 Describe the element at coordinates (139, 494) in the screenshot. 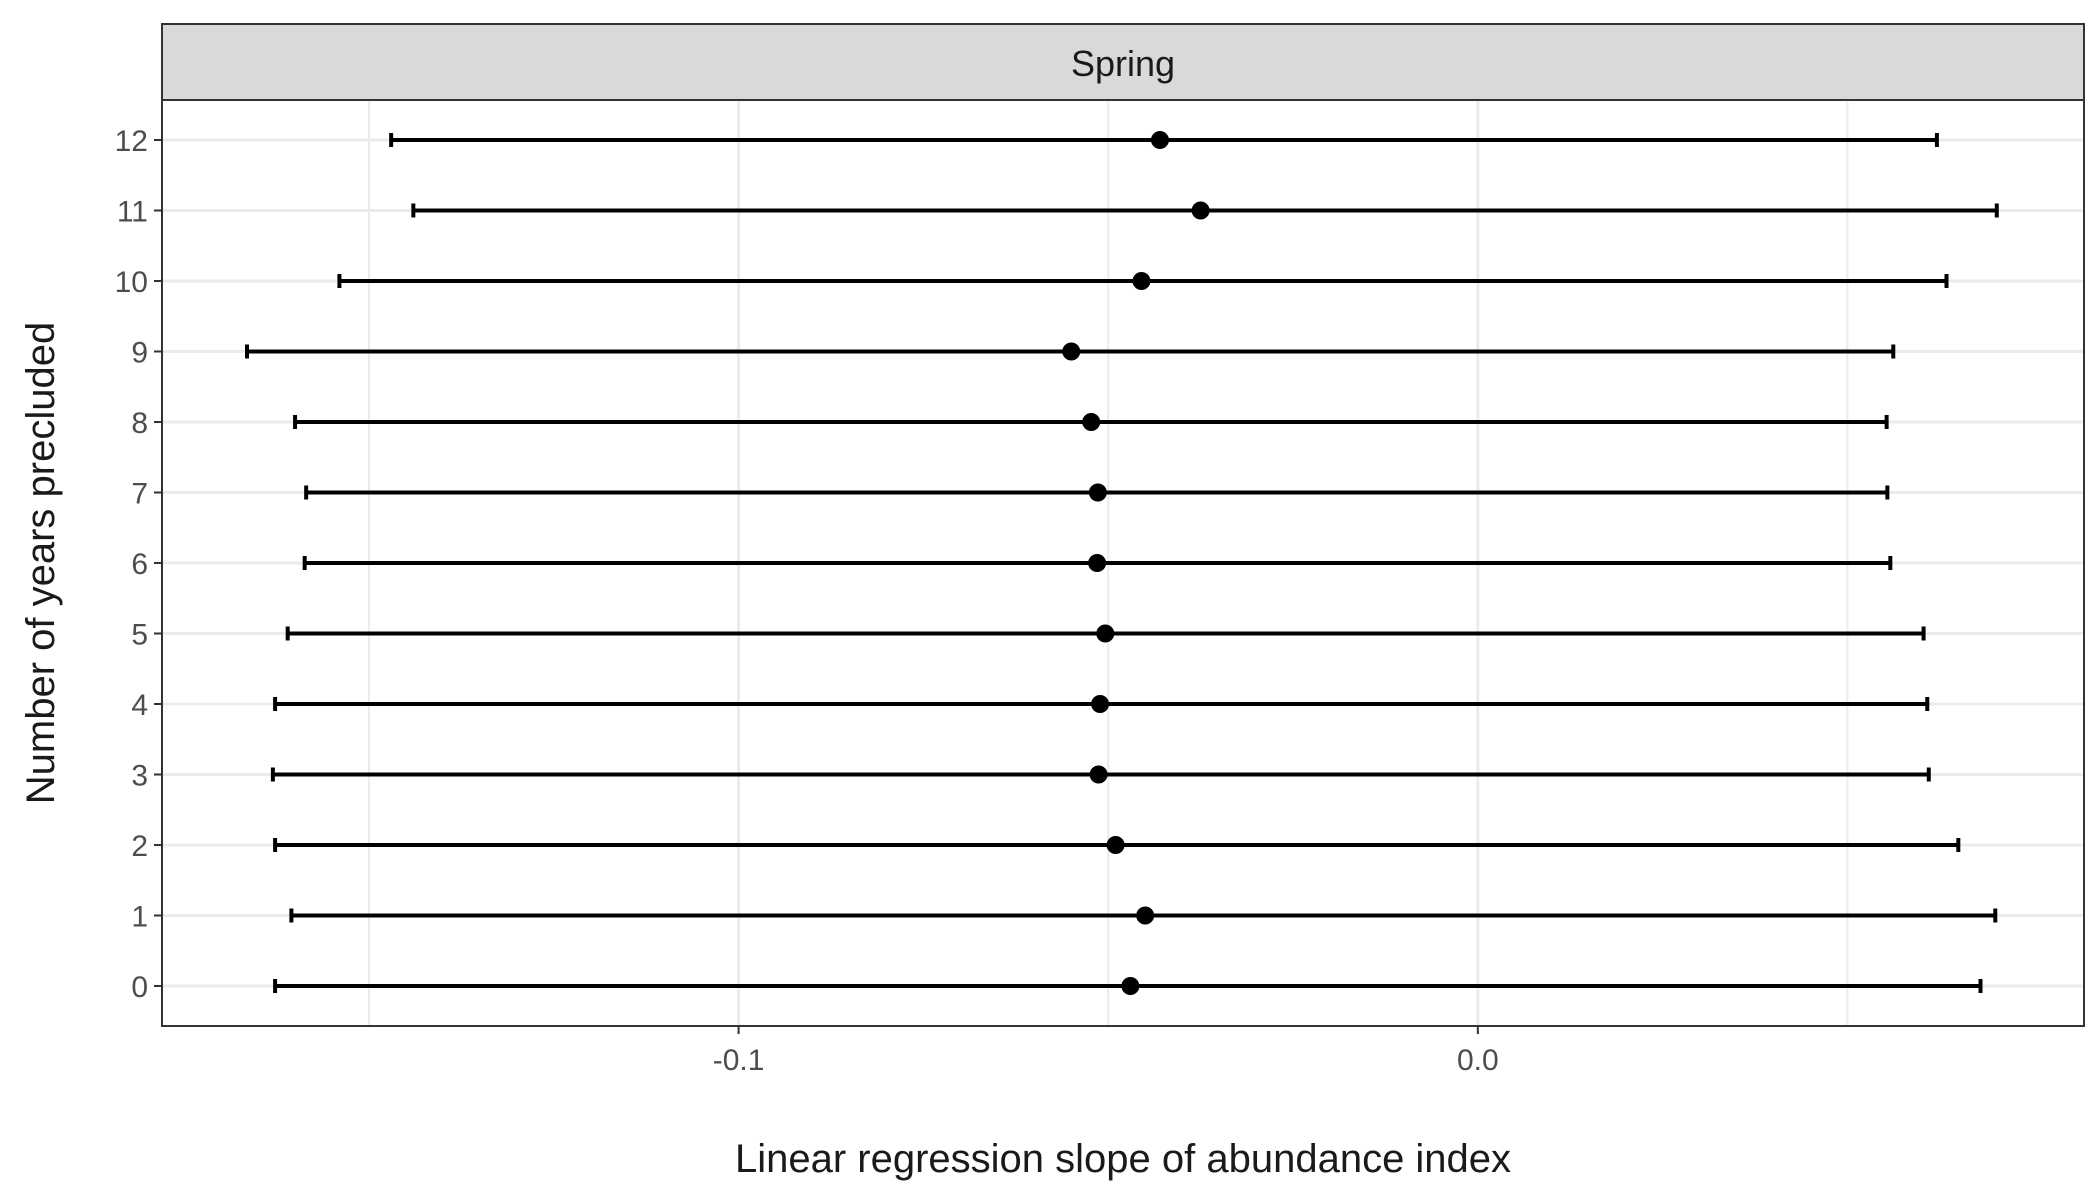

I see `y-tick-label: 7` at that location.